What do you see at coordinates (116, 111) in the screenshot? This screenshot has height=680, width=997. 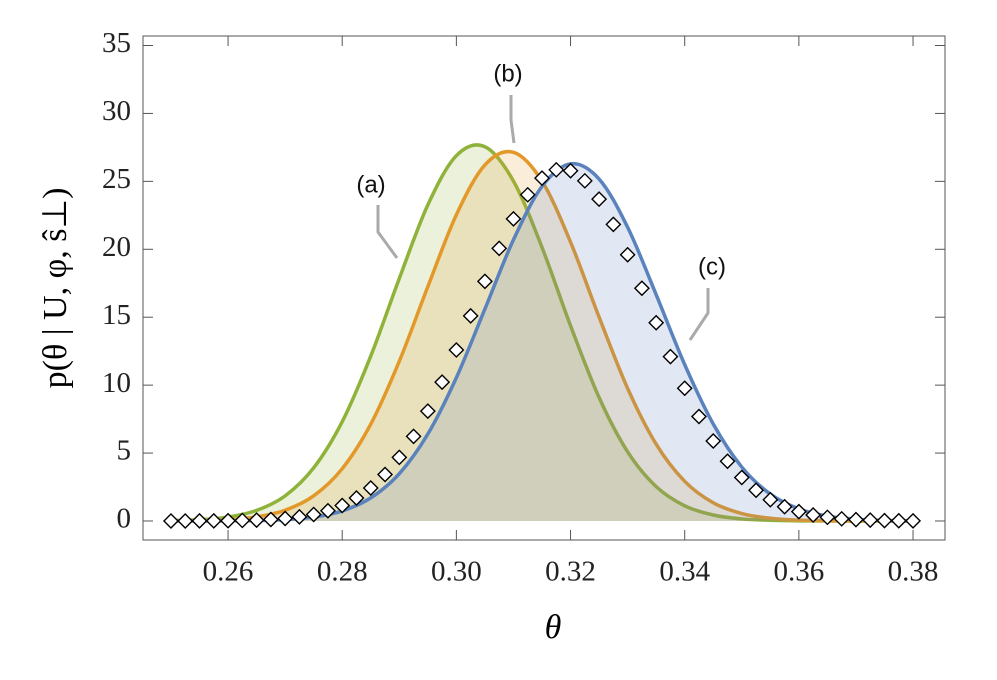 I see `y-tick-label: 30` at bounding box center [116, 111].